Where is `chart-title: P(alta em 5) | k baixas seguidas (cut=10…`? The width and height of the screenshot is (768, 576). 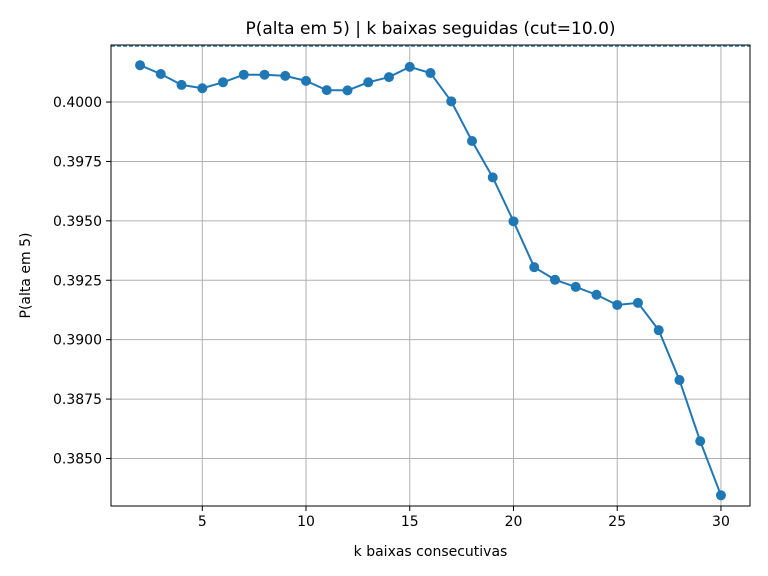
chart-title: P(alta em 5) | k baixas seguidas (cut=10… is located at coordinates (430, 29).